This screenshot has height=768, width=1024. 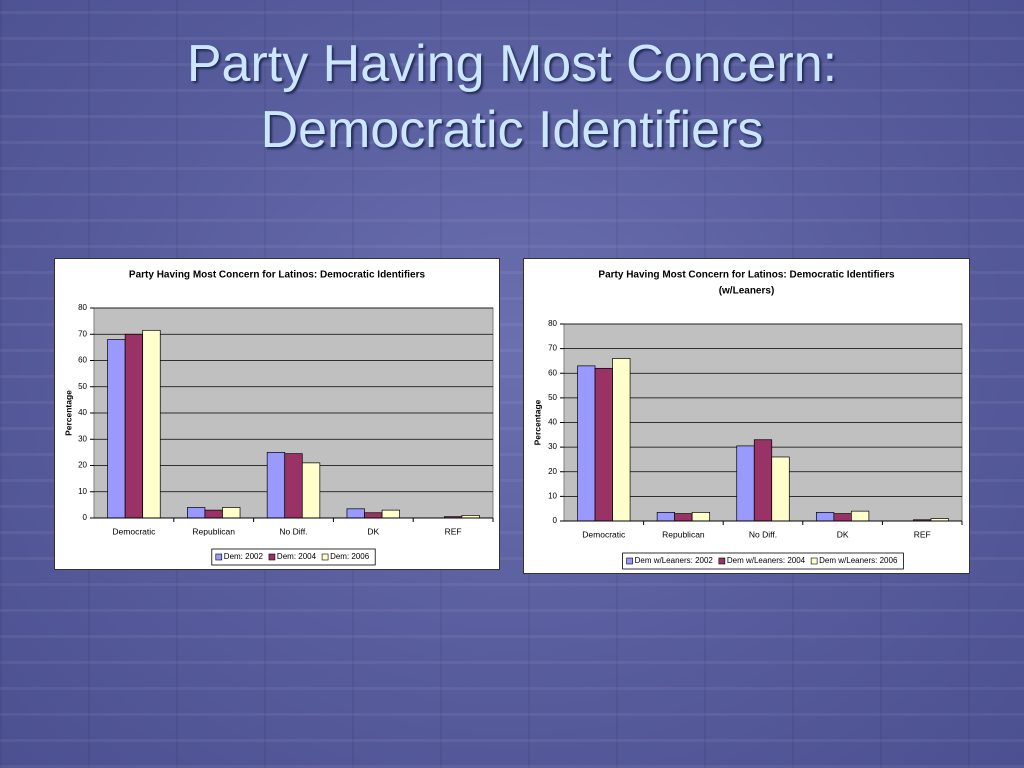 I want to click on legend-label: Dem: 2006, so click(x=350, y=556).